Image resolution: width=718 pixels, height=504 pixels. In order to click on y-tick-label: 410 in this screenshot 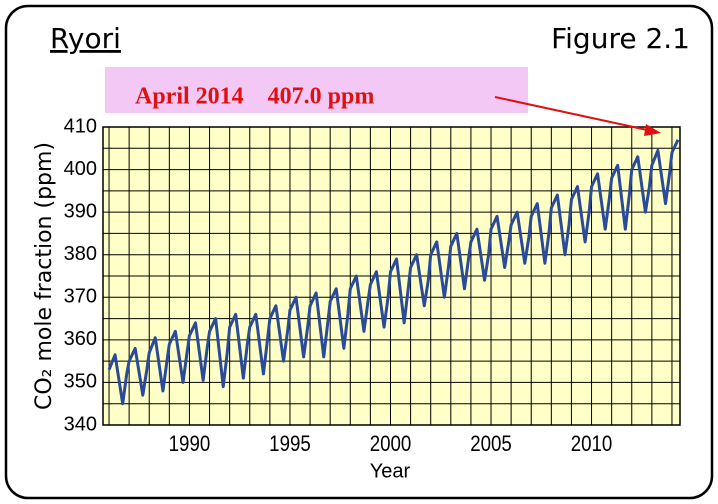, I will do `click(80, 126)`.